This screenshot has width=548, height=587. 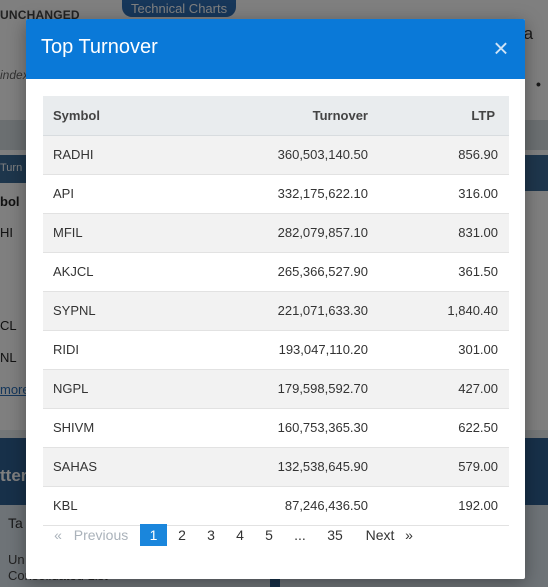 I want to click on turnover-cell: 160,753,365.30, so click(x=270, y=428).